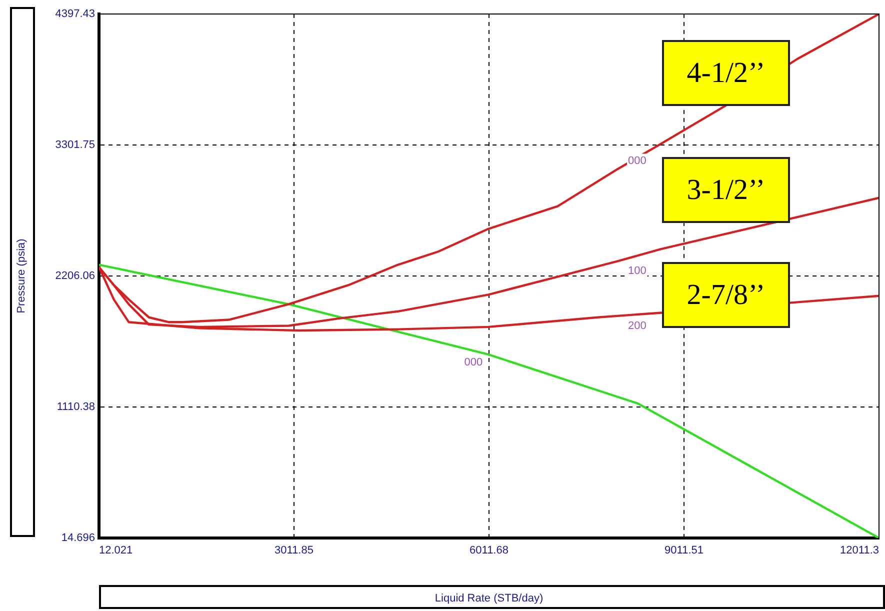 The width and height of the screenshot is (885, 611). Describe the element at coordinates (726, 295) in the screenshot. I see `series-label: 2-7/8’’` at that location.